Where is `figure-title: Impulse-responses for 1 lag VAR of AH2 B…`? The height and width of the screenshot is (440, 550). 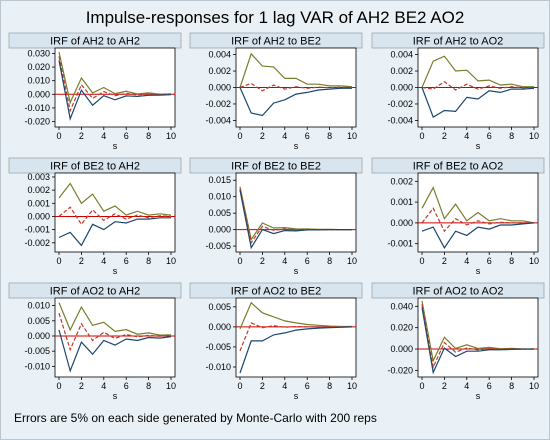 figure-title: Impulse-responses for 1 lag VAR of AH2 B… is located at coordinates (275, 17).